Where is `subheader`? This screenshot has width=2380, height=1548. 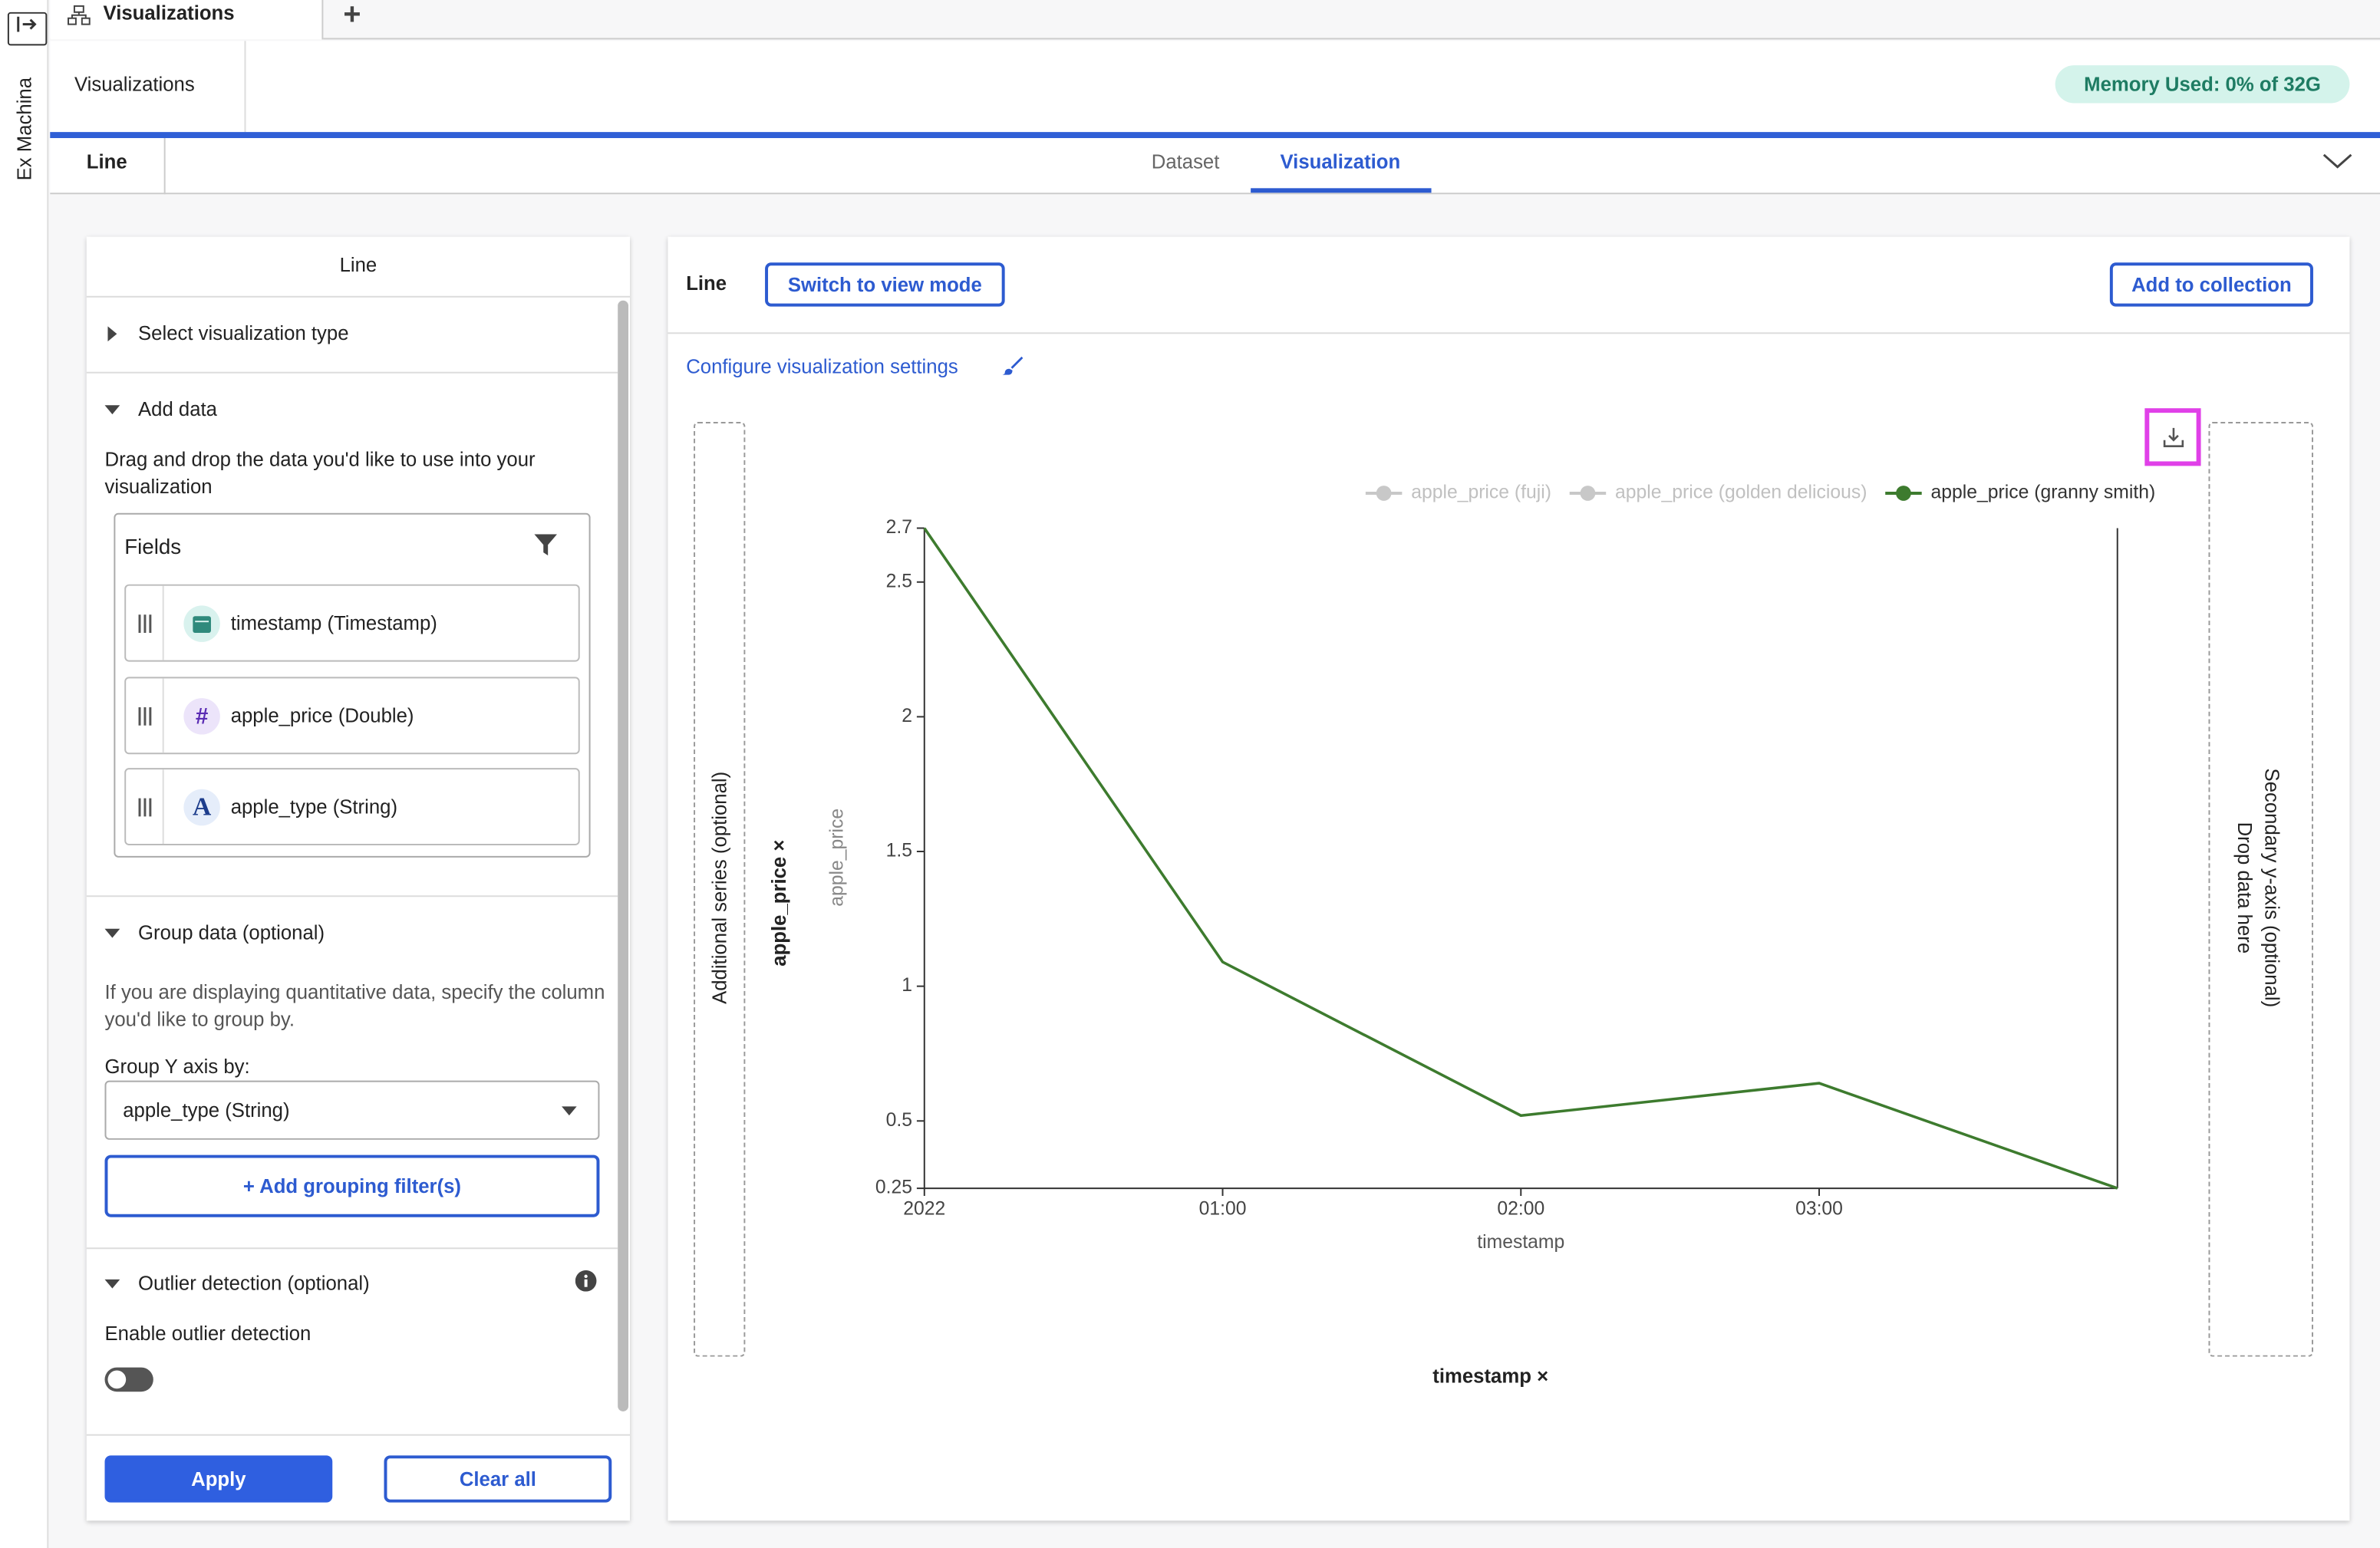
subheader is located at coordinates (1215, 166).